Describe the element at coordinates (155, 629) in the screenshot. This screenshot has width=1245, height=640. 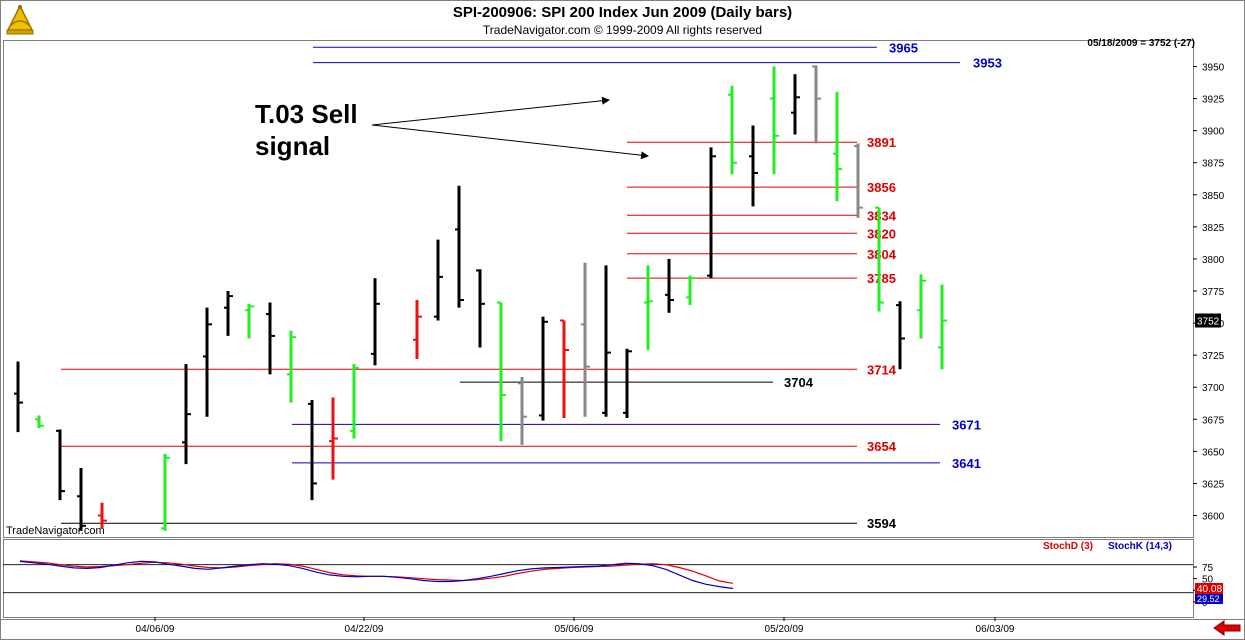
I see `date-label: 04/06/09` at that location.